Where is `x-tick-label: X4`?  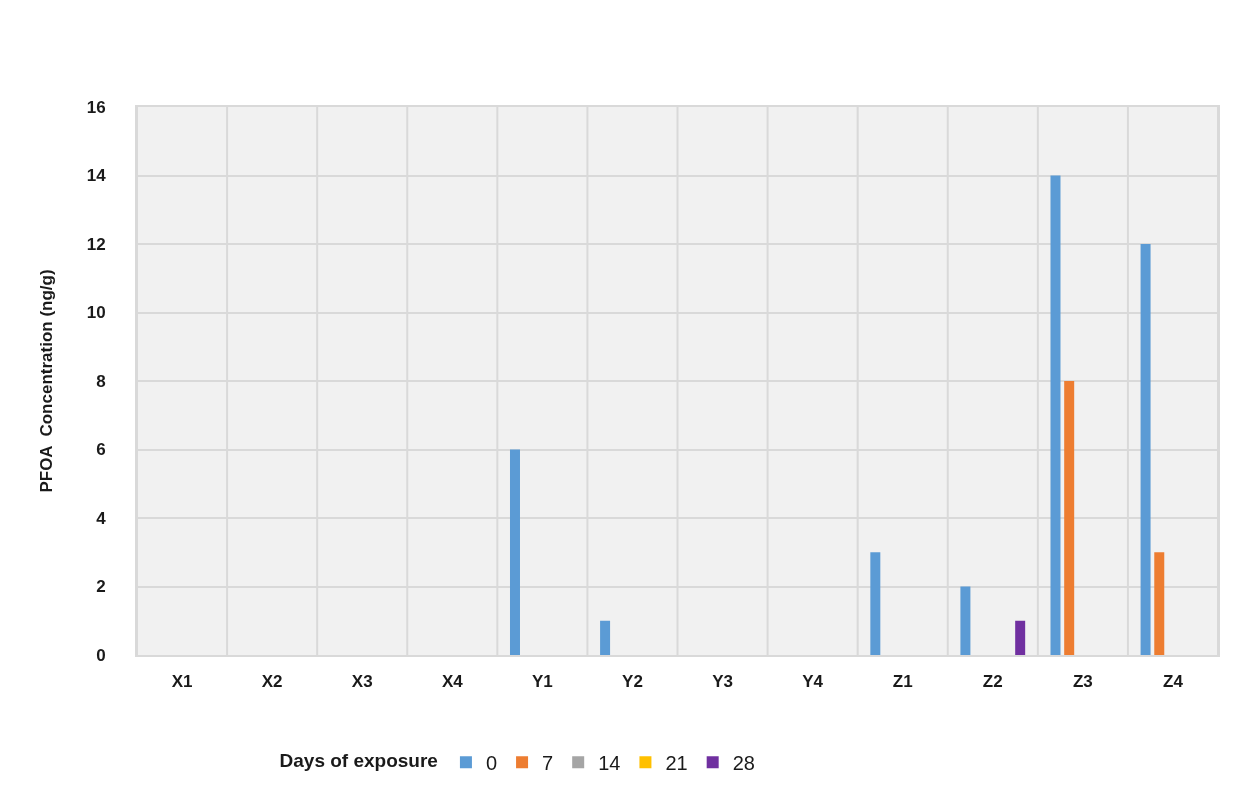
x-tick-label: X4 is located at coordinates (452, 682).